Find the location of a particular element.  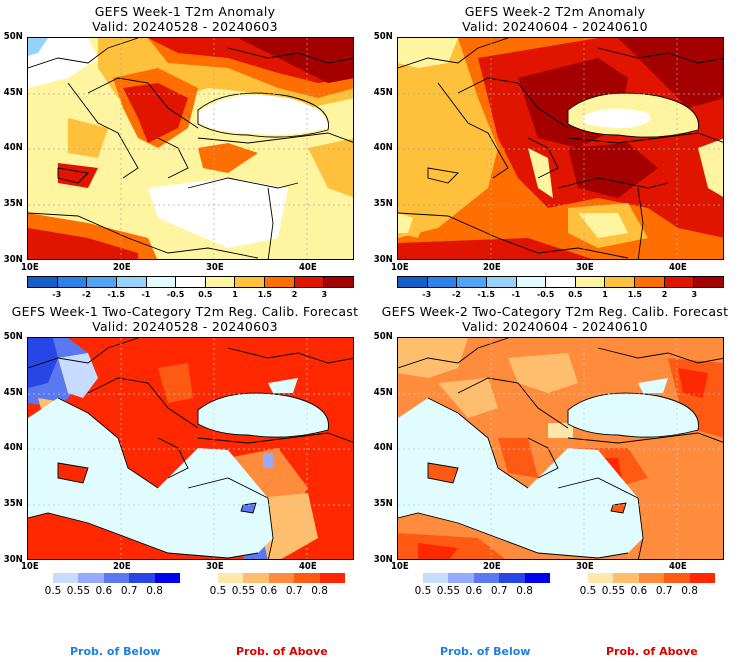

colorbar-tick-label: -1.5 is located at coordinates (116, 294).